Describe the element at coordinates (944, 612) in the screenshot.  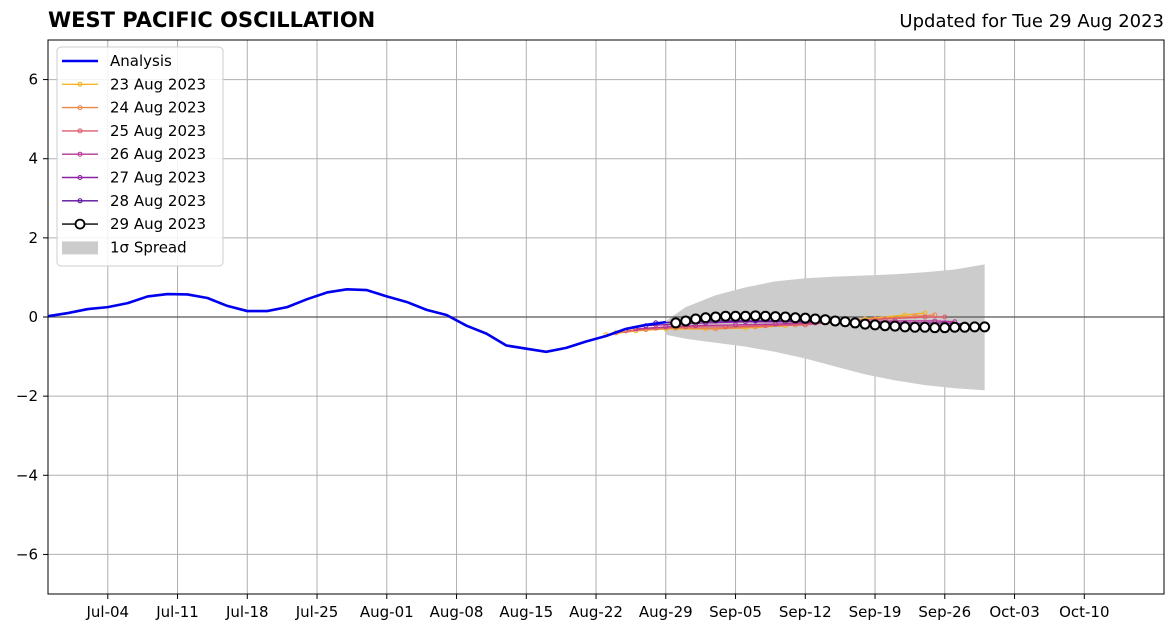
I see `x-tick-label: Sep-26` at that location.